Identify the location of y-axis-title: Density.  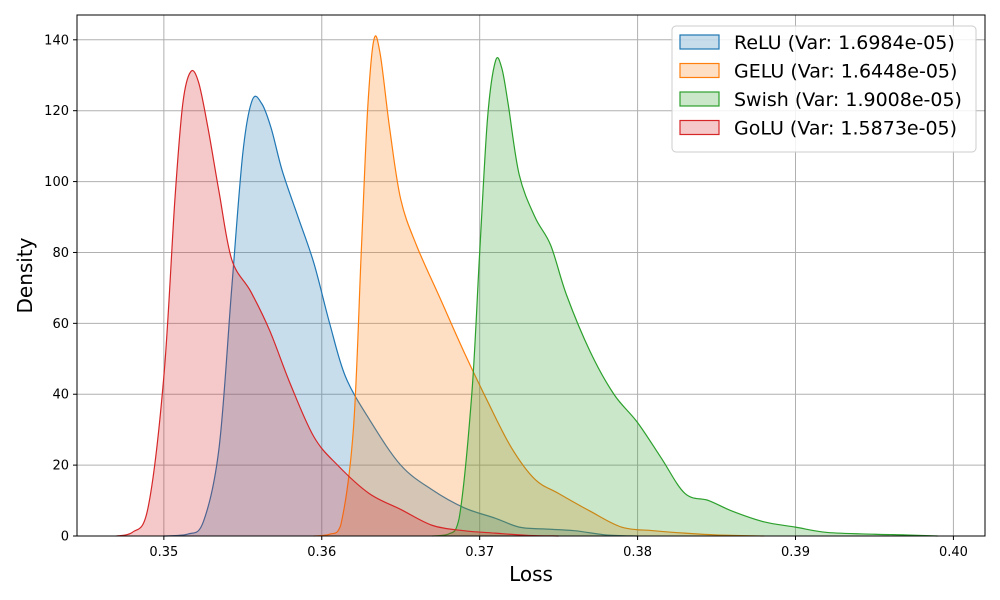
(25, 275).